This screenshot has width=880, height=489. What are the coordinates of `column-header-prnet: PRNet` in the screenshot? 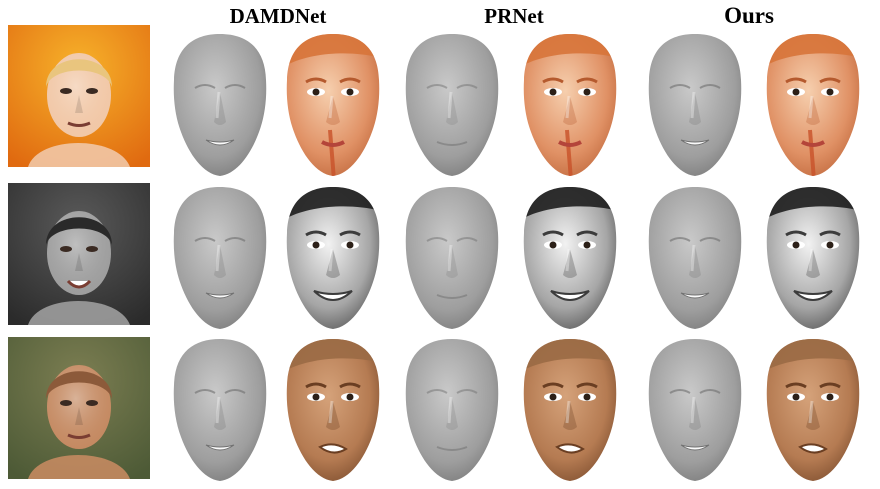 It's located at (514, 16).